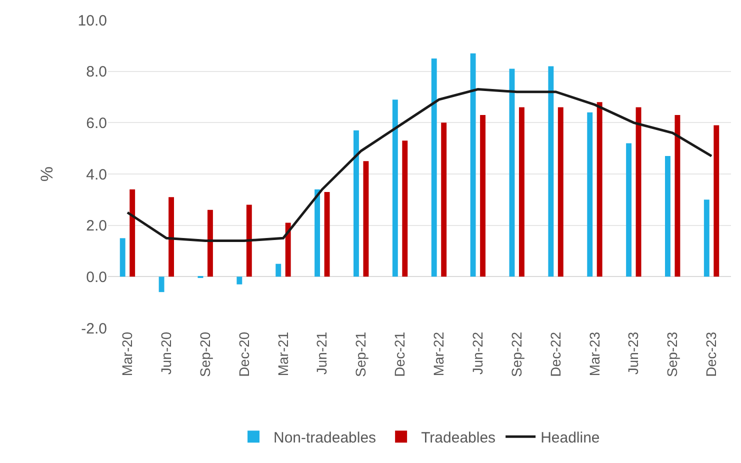  I want to click on y-tick-label: 10.0, so click(92, 21).